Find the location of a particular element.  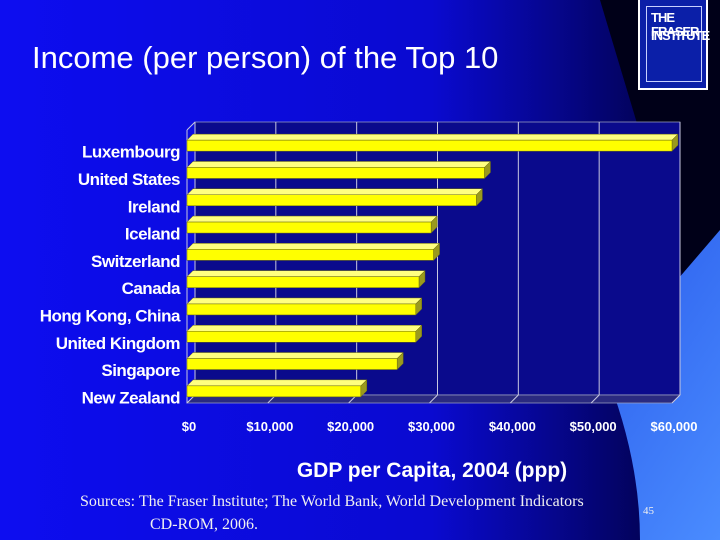

x-tick-label: $60,000 is located at coordinates (674, 426).